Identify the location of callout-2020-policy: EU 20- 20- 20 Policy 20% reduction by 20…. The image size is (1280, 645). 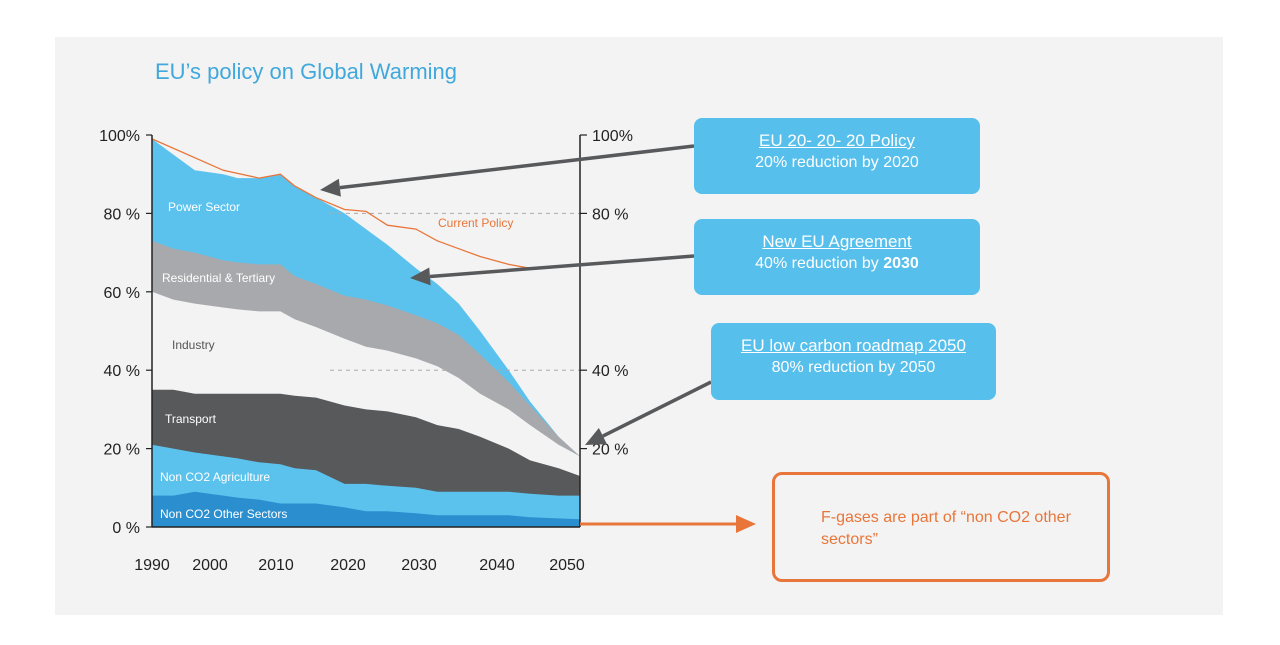
(837, 156).